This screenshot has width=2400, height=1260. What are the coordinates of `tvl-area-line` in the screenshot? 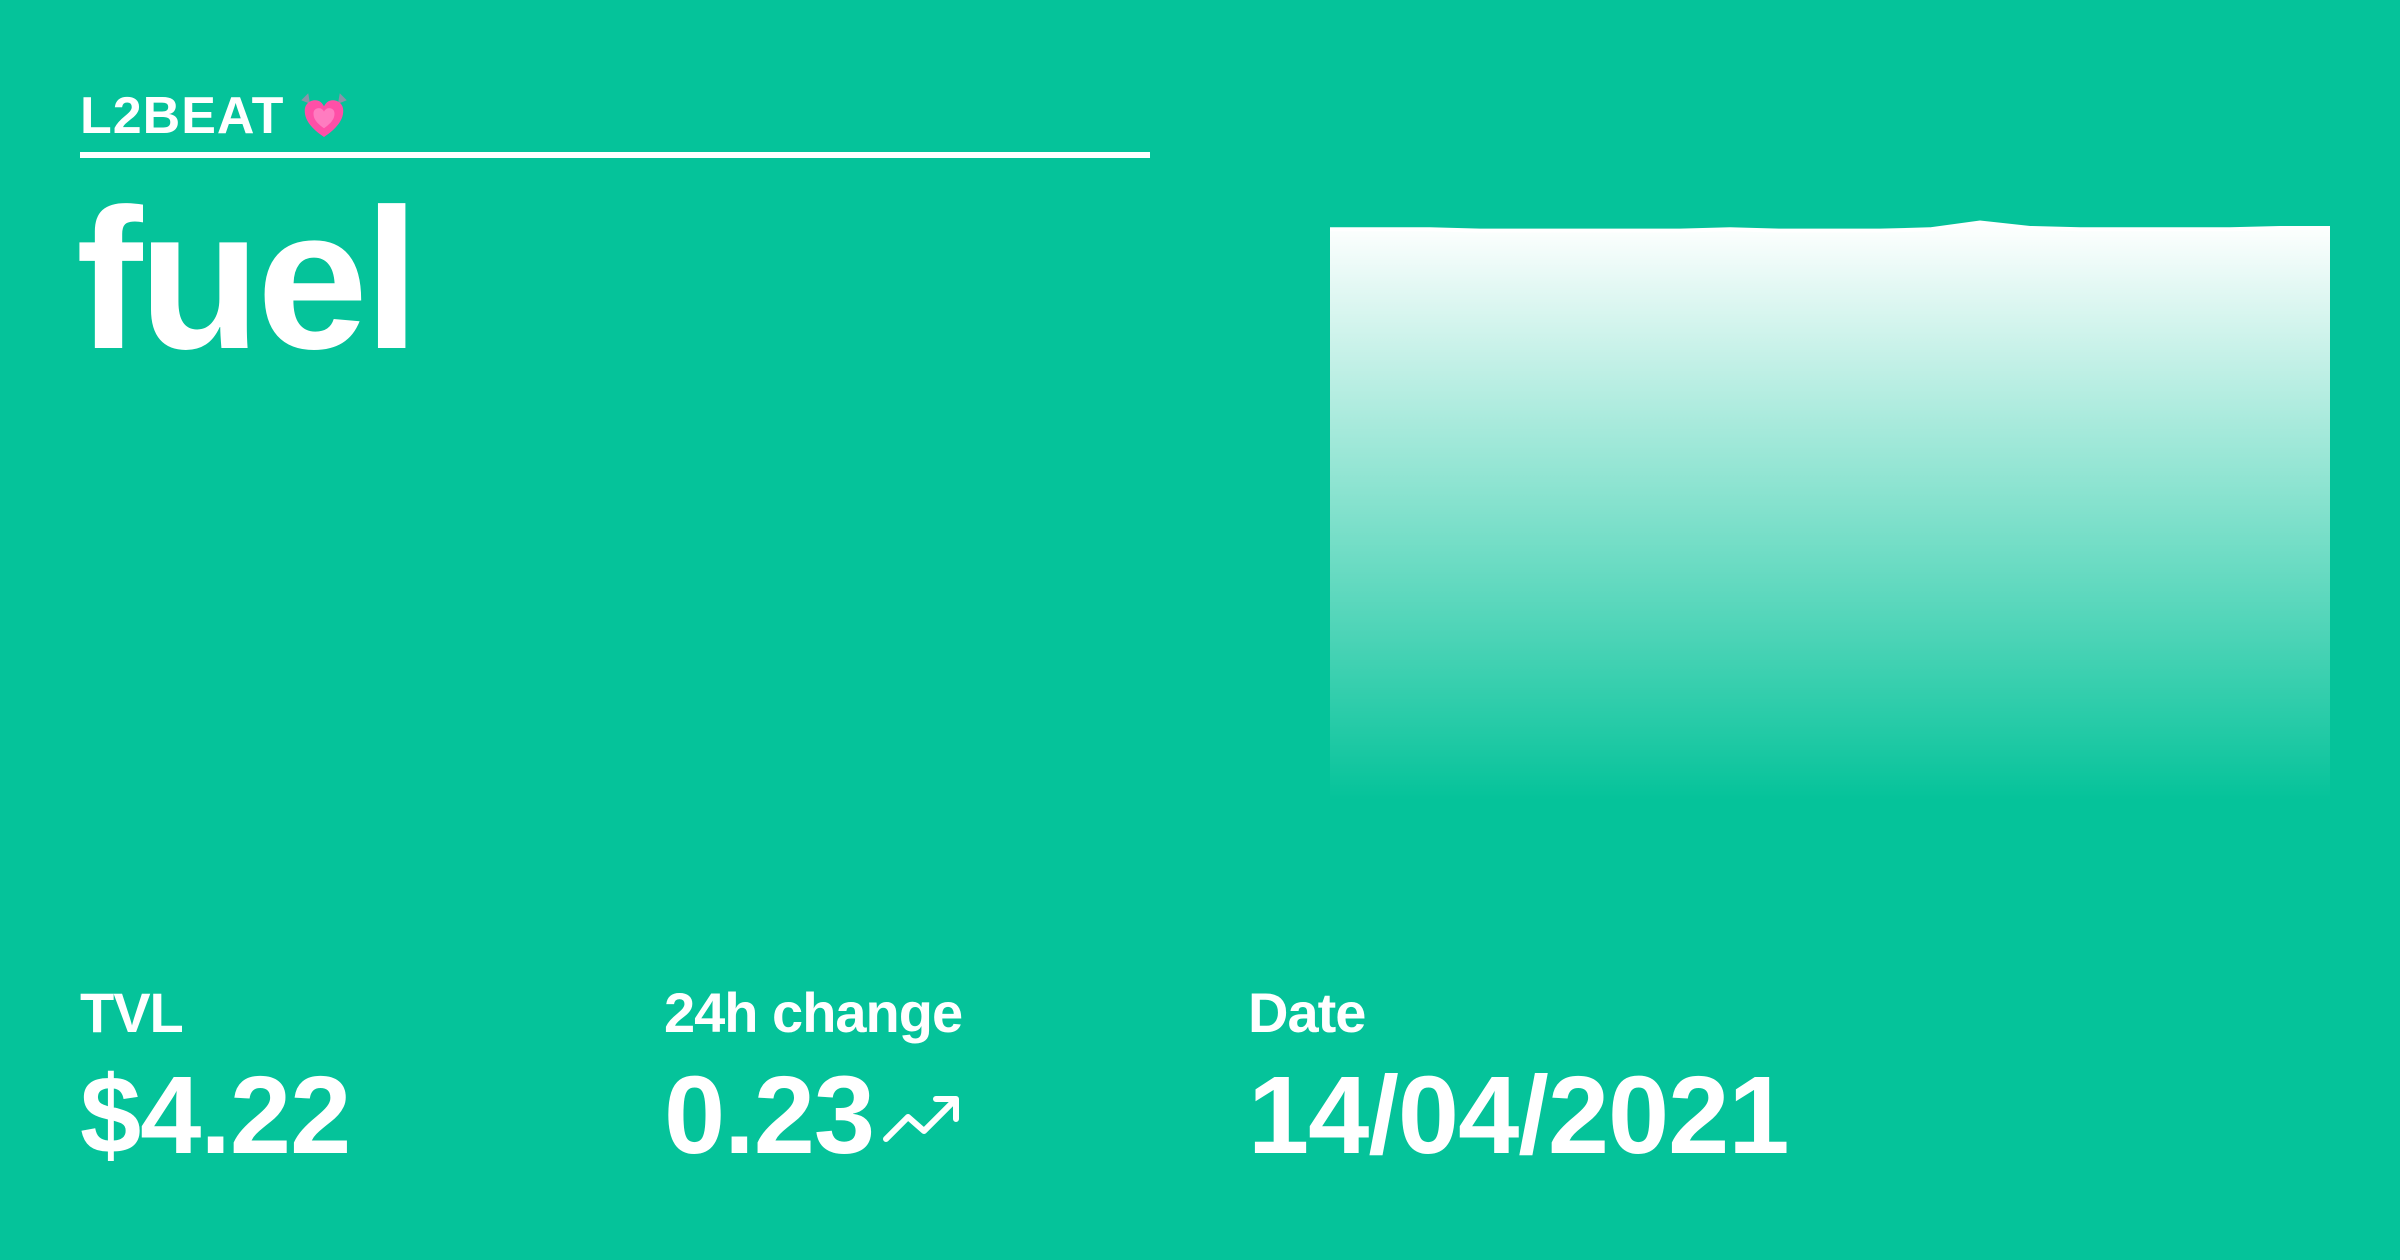 It's located at (1830, 226).